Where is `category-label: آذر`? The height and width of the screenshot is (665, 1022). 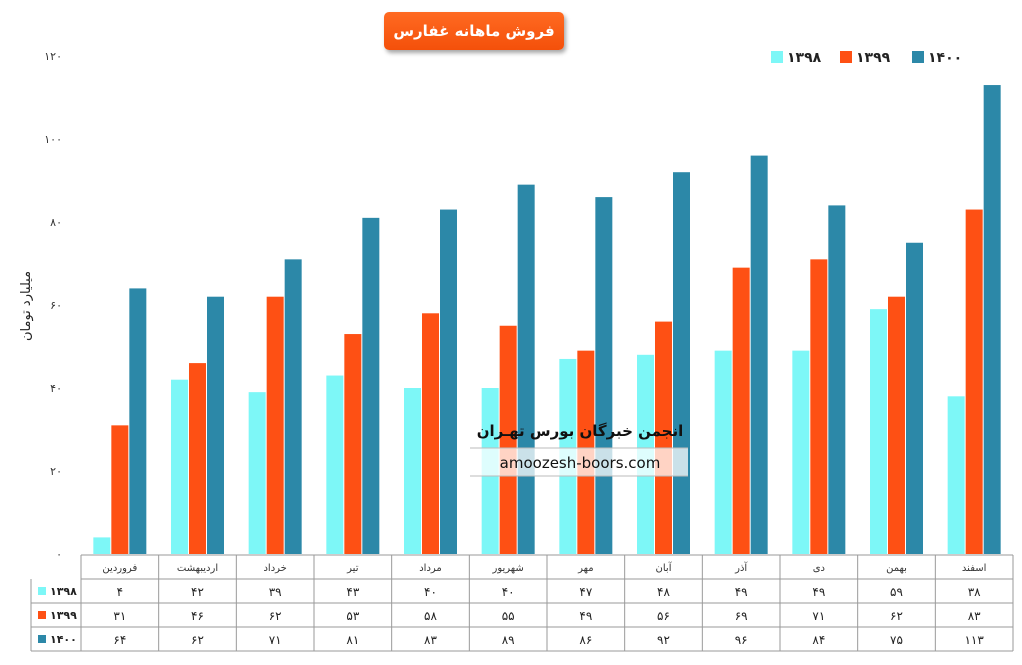
category-label: آذر is located at coordinates (741, 567).